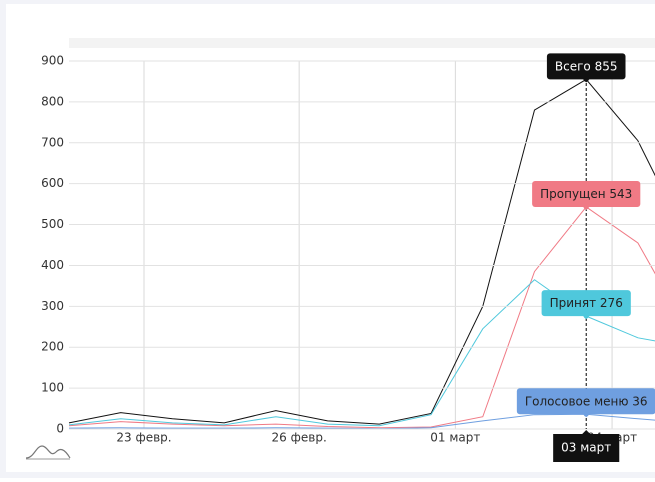 The height and width of the screenshot is (482, 655). I want to click on zoom-icon, so click(48, 452).